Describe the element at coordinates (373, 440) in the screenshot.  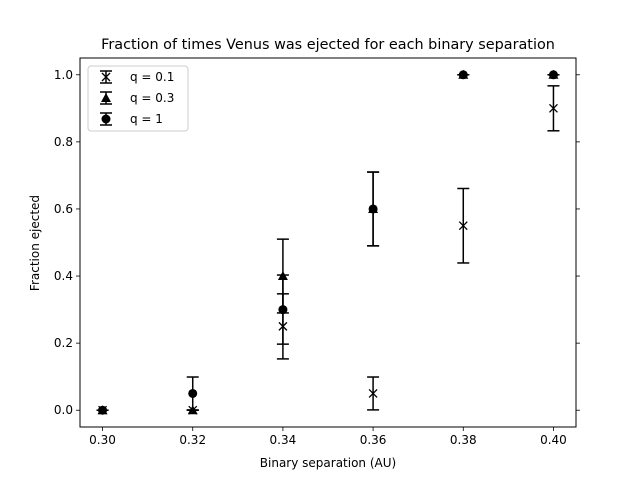
I see `x-tick-label: 0.36` at that location.